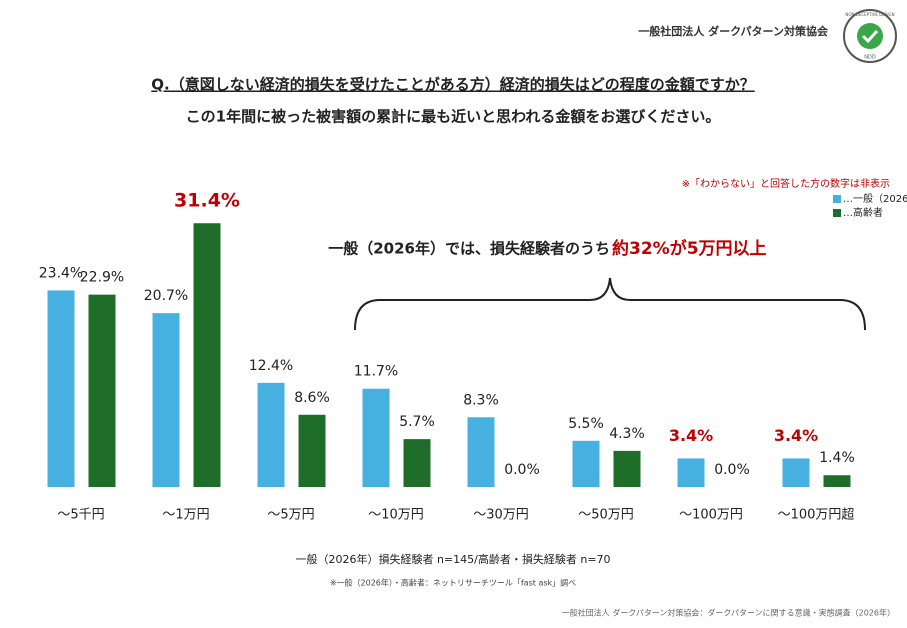 This screenshot has width=907, height=628. I want to click on badge, so click(870, 36).